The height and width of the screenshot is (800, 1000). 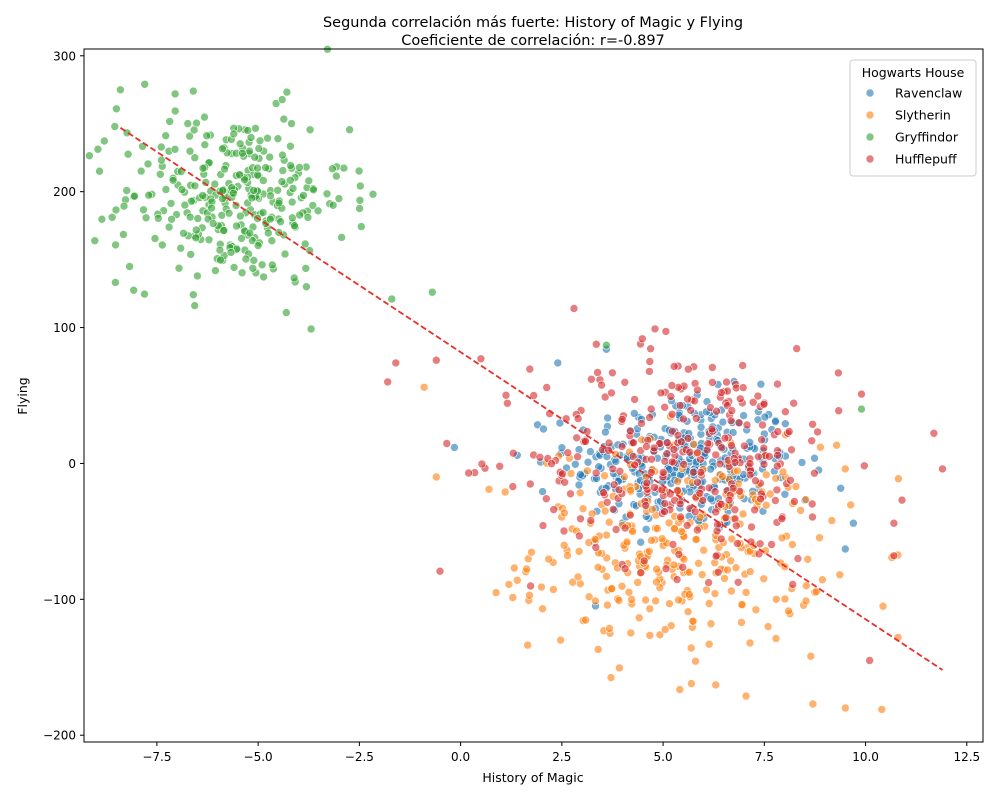 I want to click on y-axis-label: Flying, so click(x=22, y=395).